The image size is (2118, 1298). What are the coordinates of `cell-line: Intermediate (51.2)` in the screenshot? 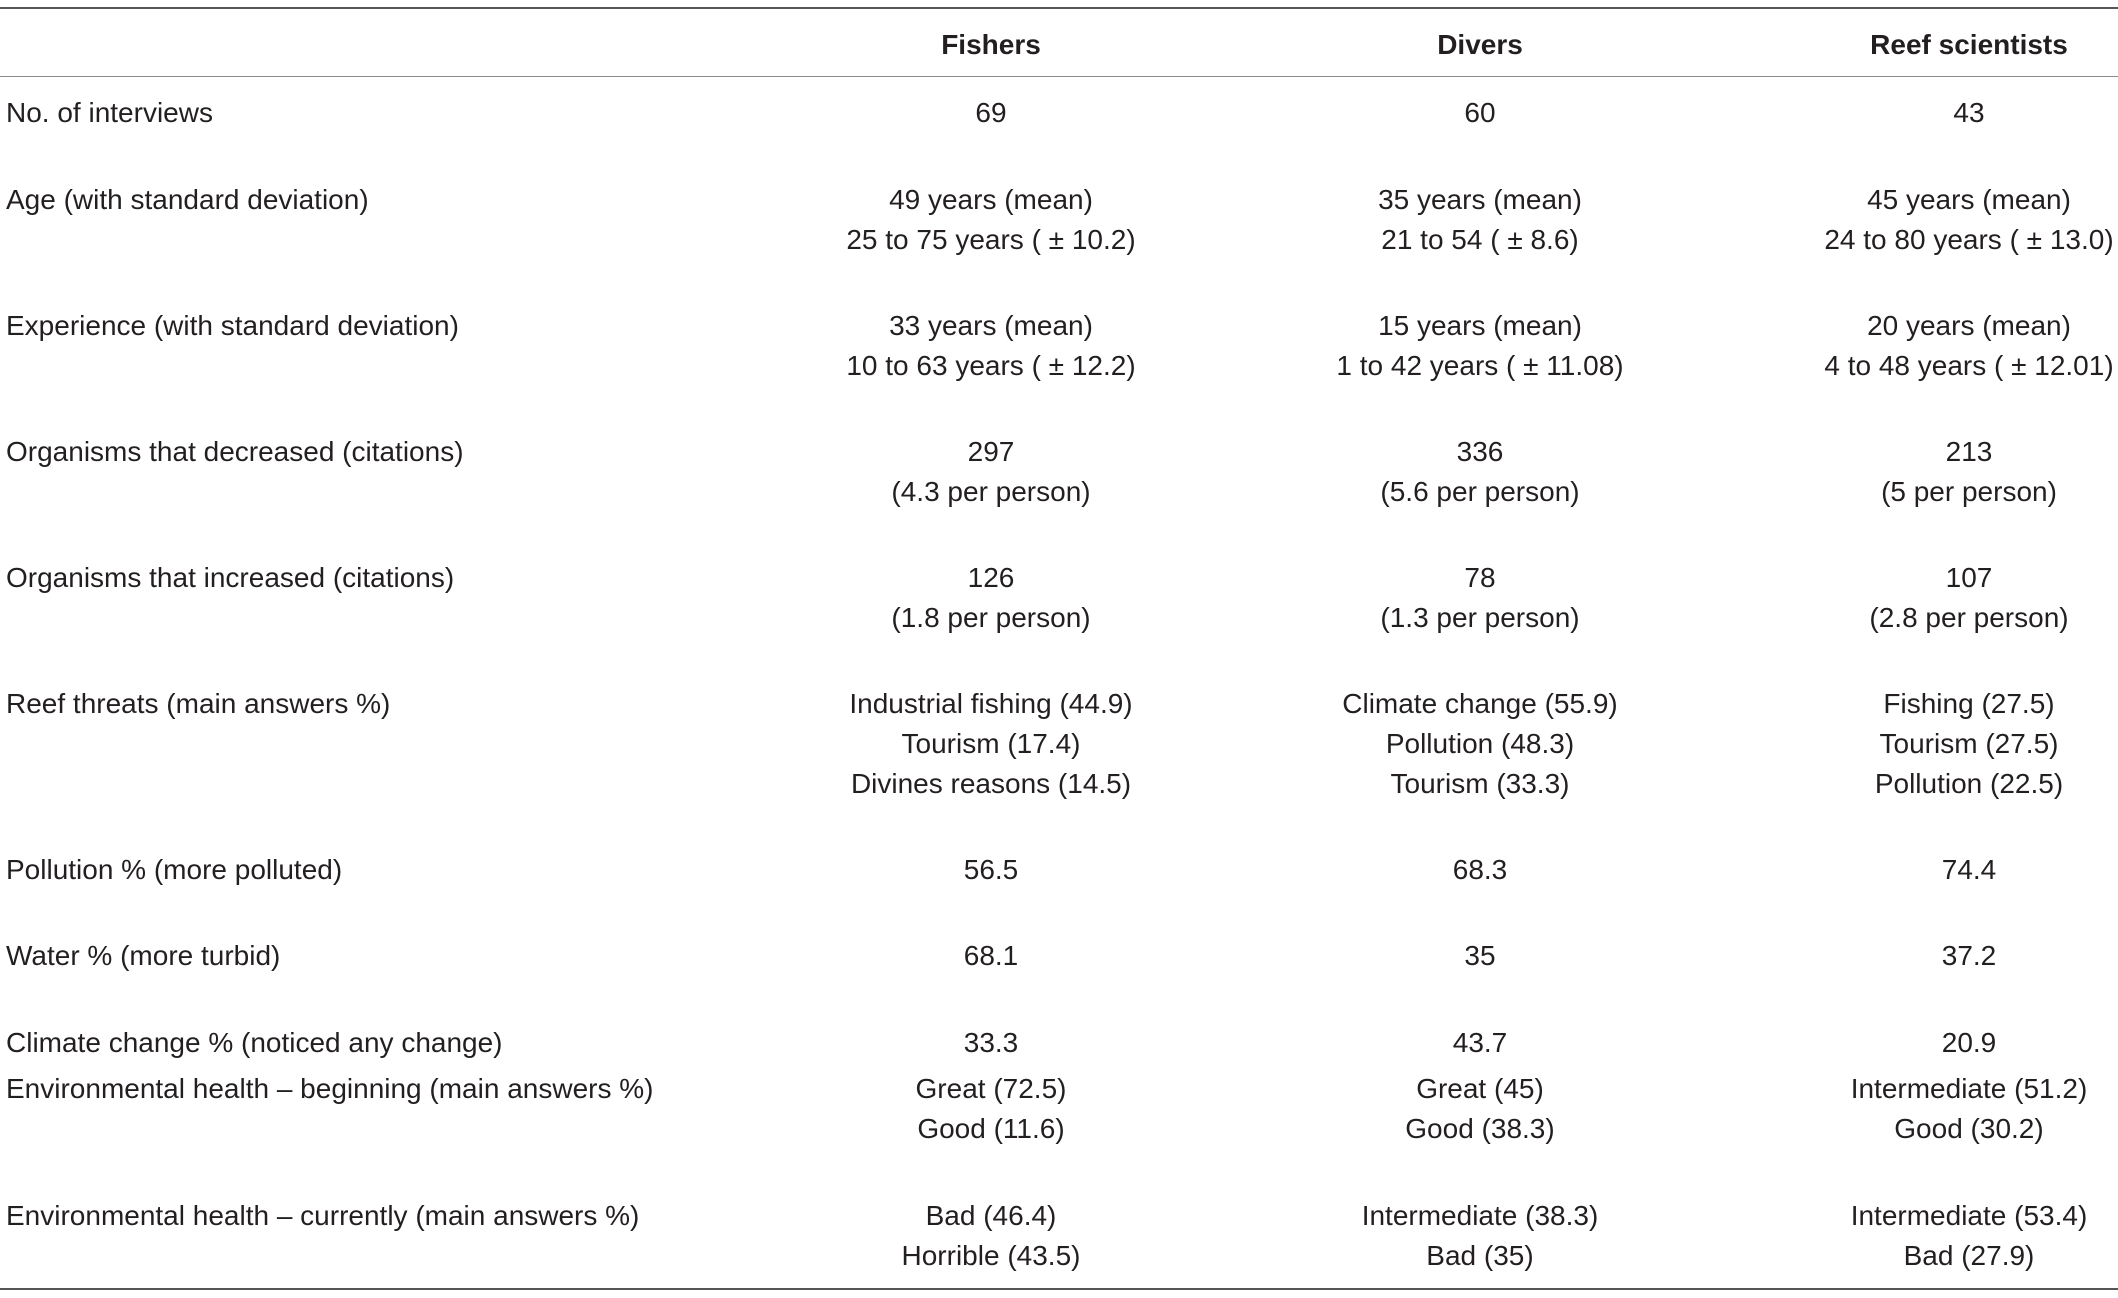 It's located at (1969, 1088).